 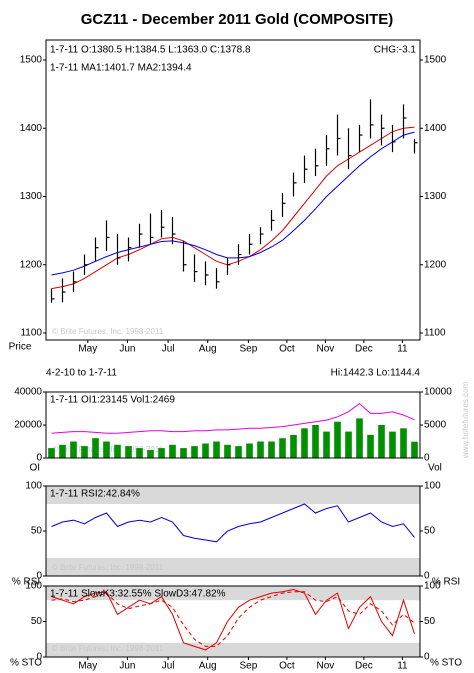 I want to click on panel-info: 1-7-11 SlowK3:32.55% SlowD3:47.82%, so click(x=138, y=594).